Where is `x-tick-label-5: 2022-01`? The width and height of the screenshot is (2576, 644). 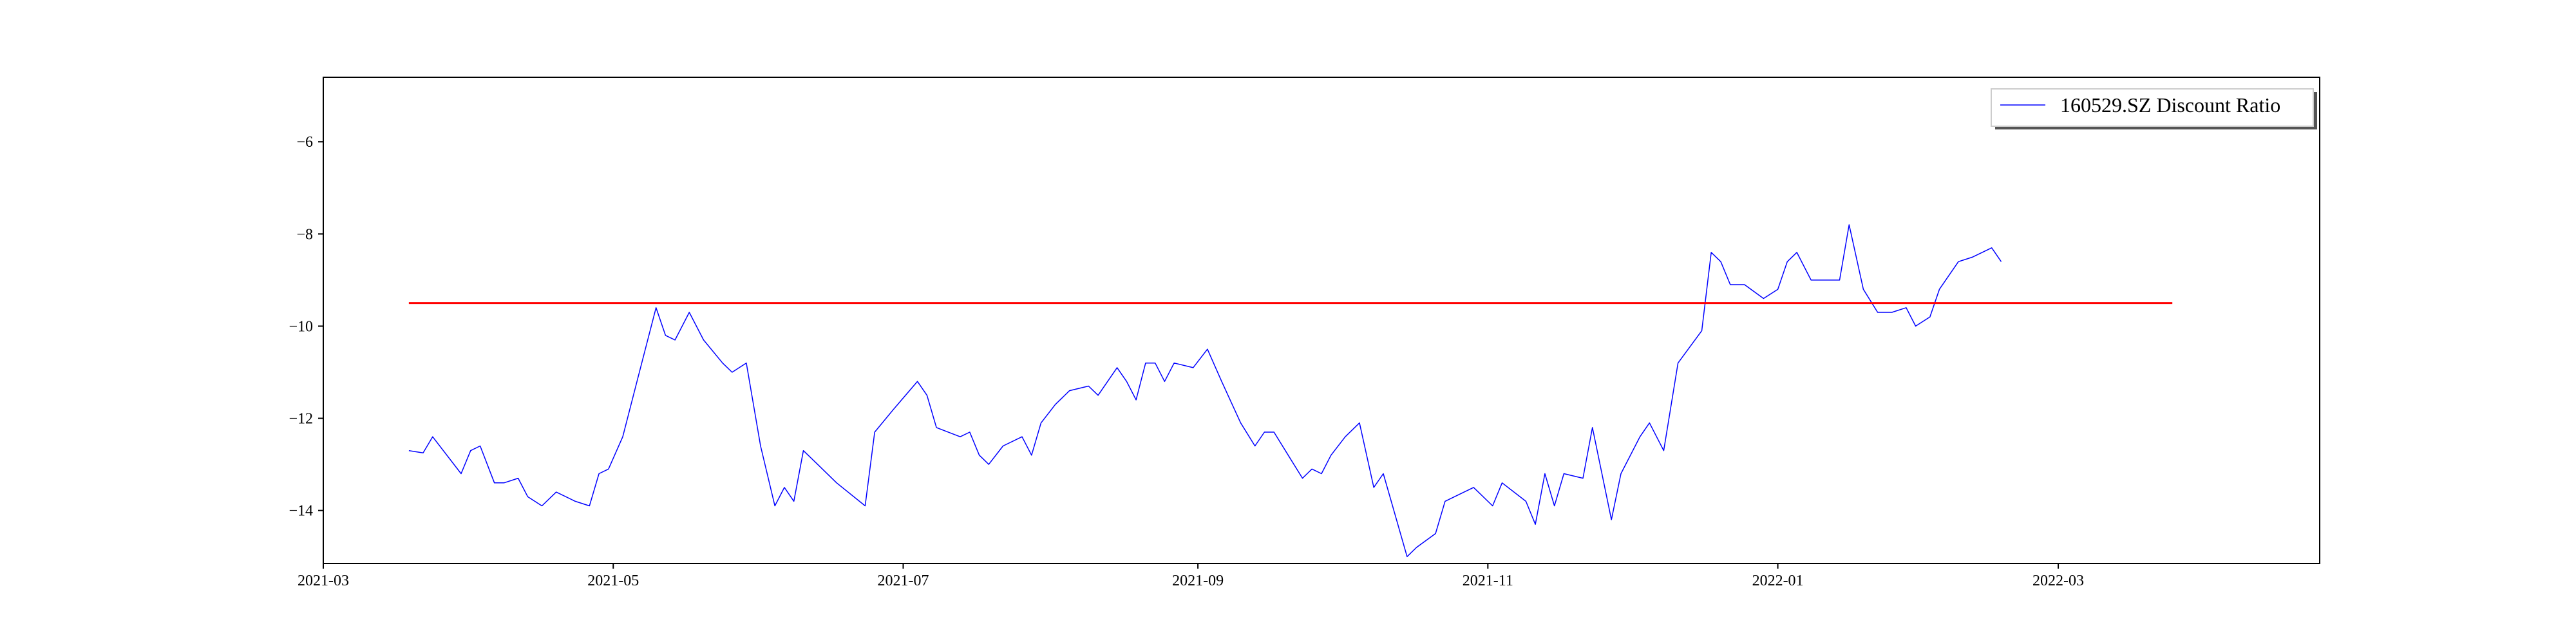
x-tick-label-5: 2022-01 is located at coordinates (1778, 581).